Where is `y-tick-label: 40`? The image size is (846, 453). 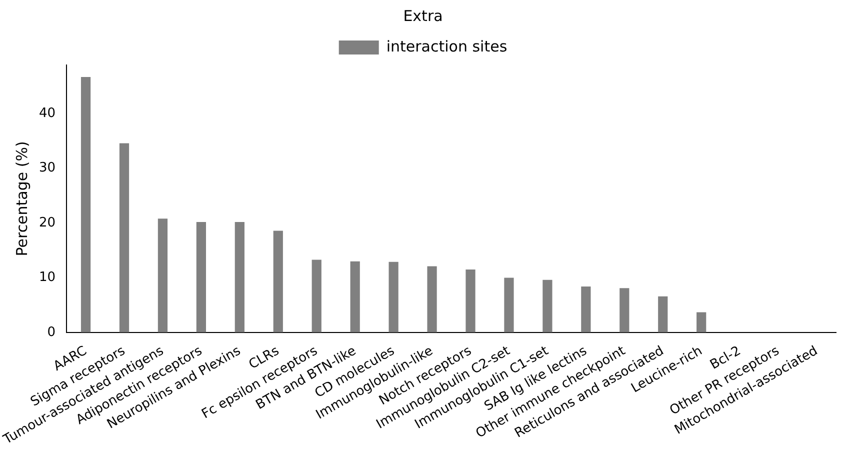 y-tick-label: 40 is located at coordinates (47, 114).